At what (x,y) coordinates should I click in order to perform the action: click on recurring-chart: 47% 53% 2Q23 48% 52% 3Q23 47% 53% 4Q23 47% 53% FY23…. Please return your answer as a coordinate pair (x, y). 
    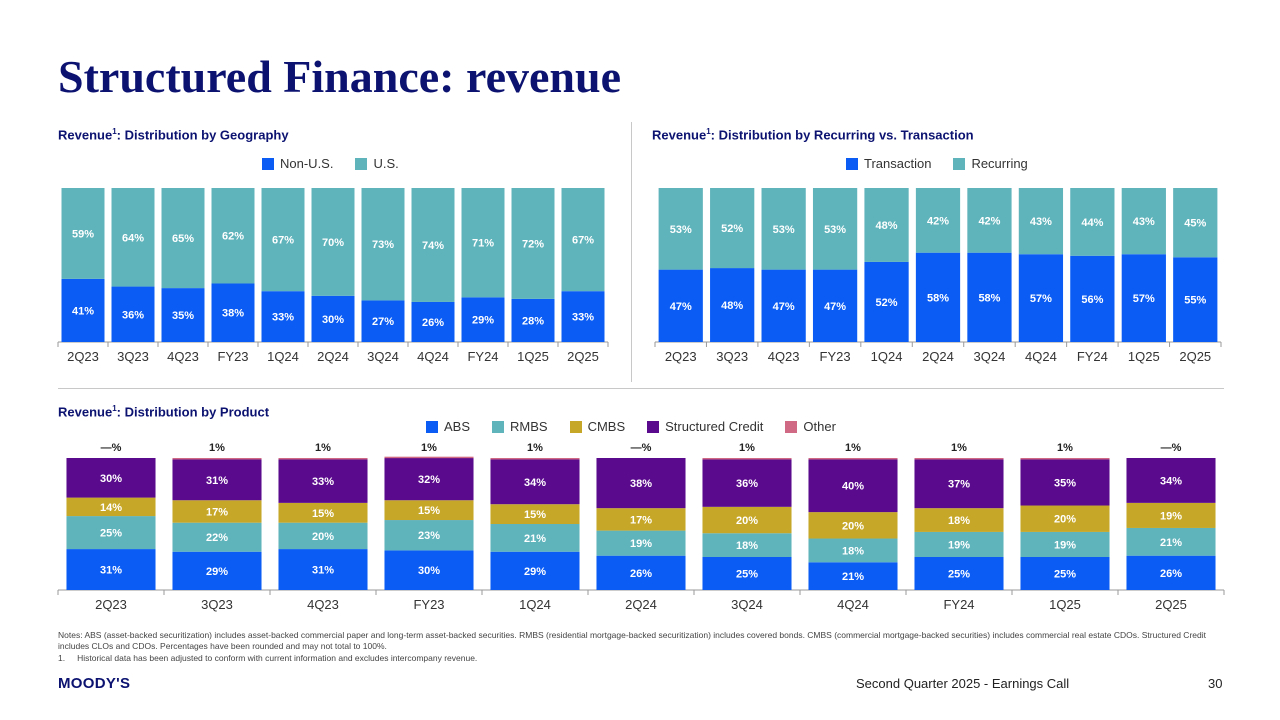
    Looking at the image, I should click on (938, 276).